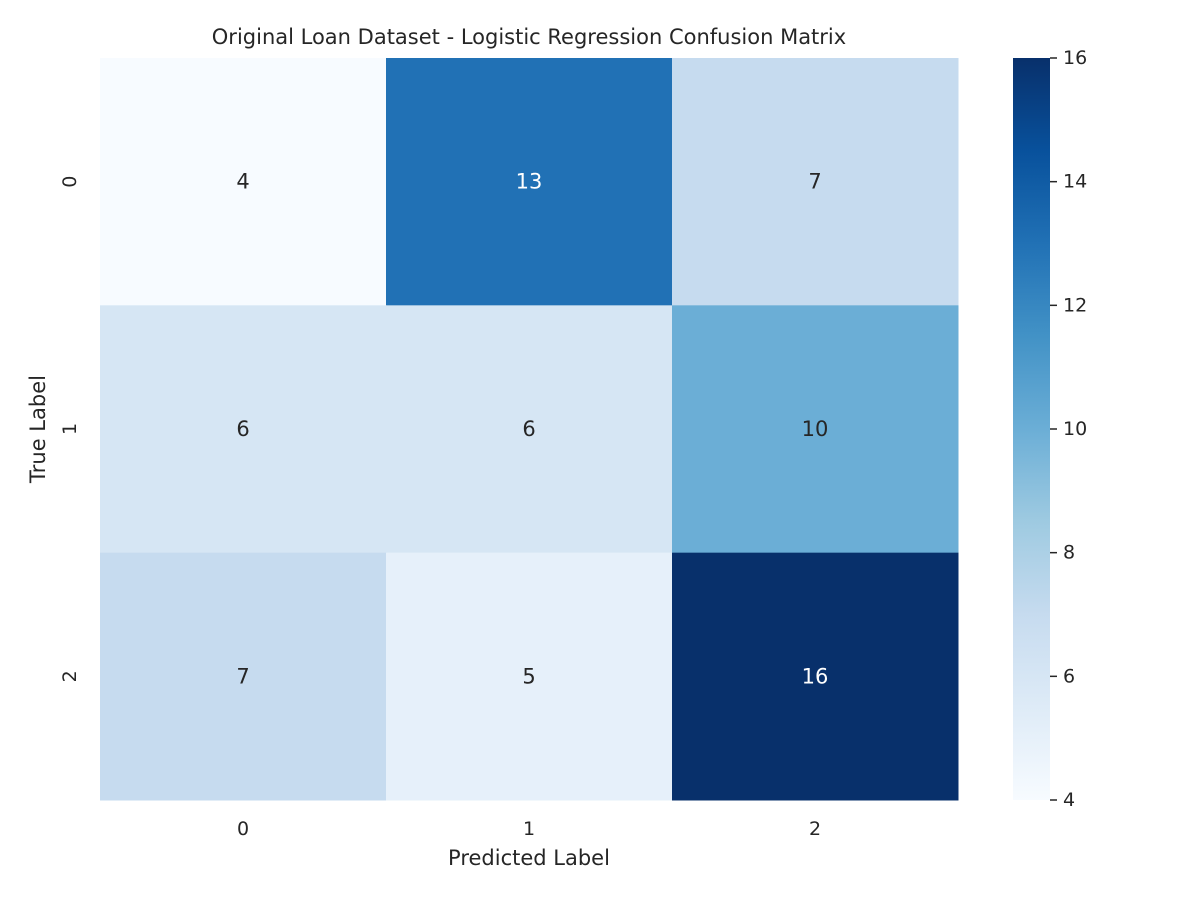 The height and width of the screenshot is (900, 1200). What do you see at coordinates (1075, 182) in the screenshot?
I see `colorbar-tick-label: 14` at bounding box center [1075, 182].